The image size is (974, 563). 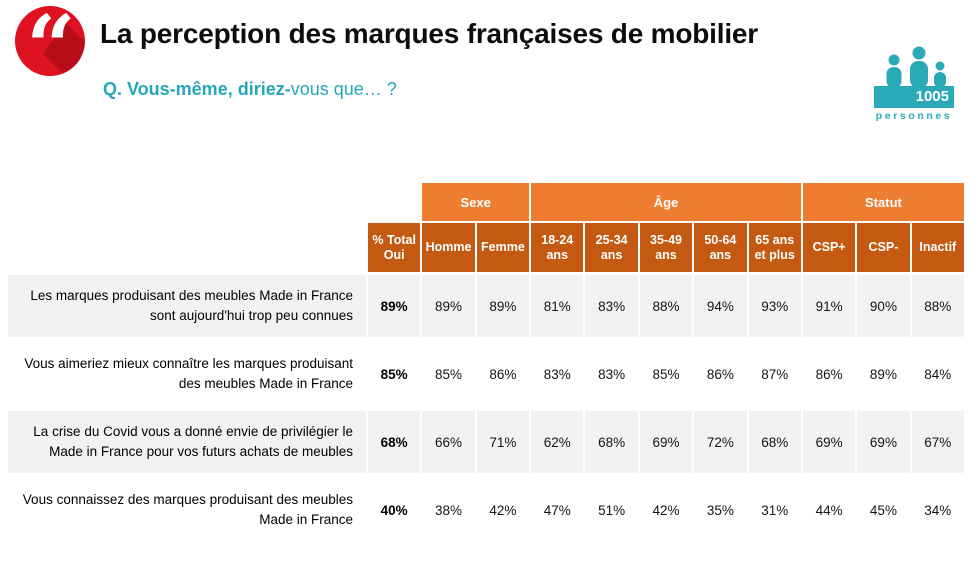 I want to click on value-cell: 72%, so click(x=720, y=442).